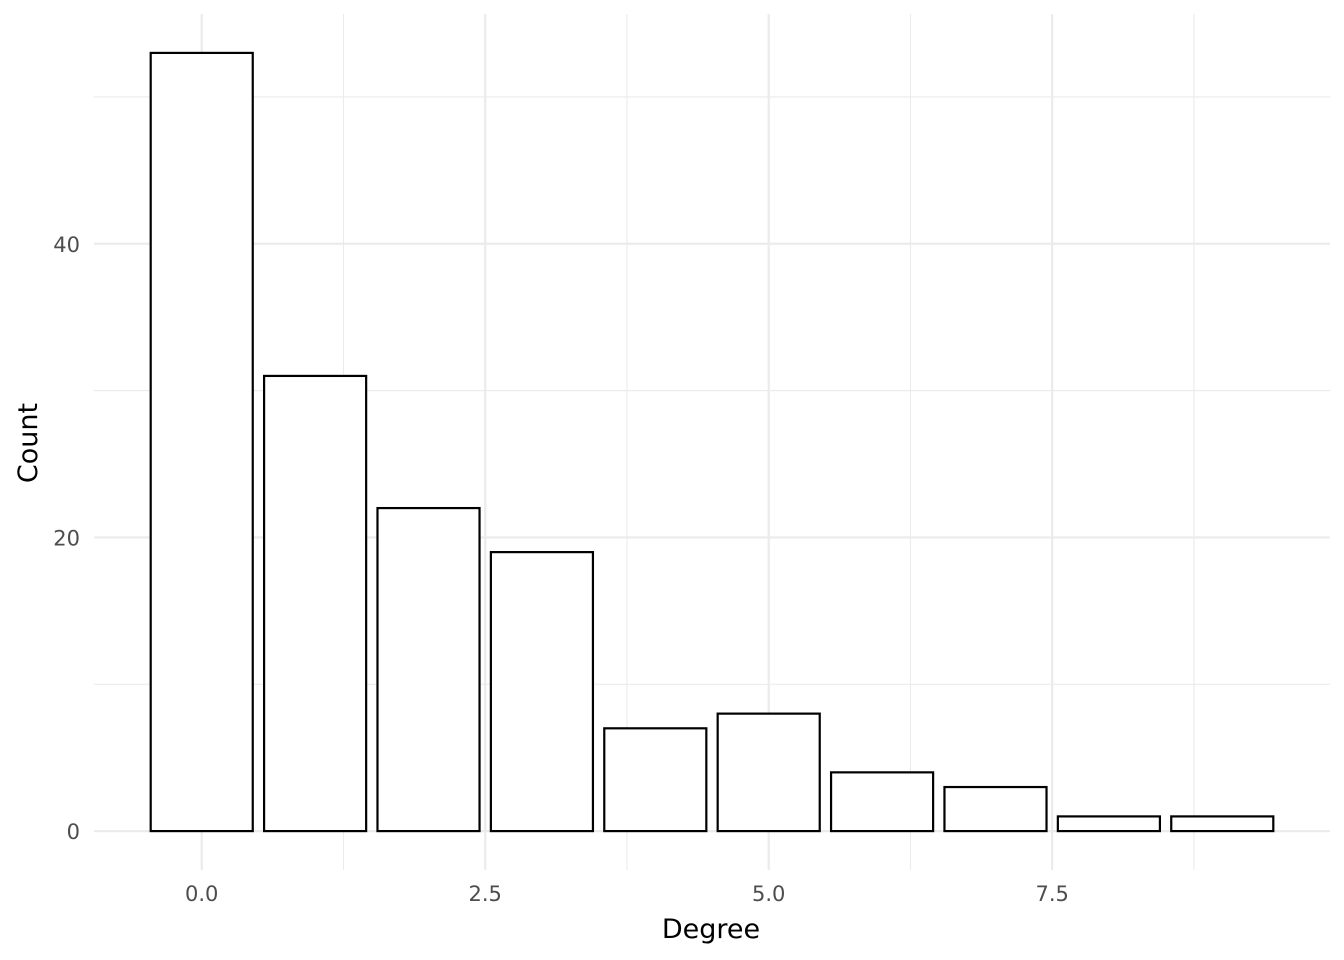 The image size is (1344, 960). I want to click on x-axis-title: Degree, so click(711, 929).